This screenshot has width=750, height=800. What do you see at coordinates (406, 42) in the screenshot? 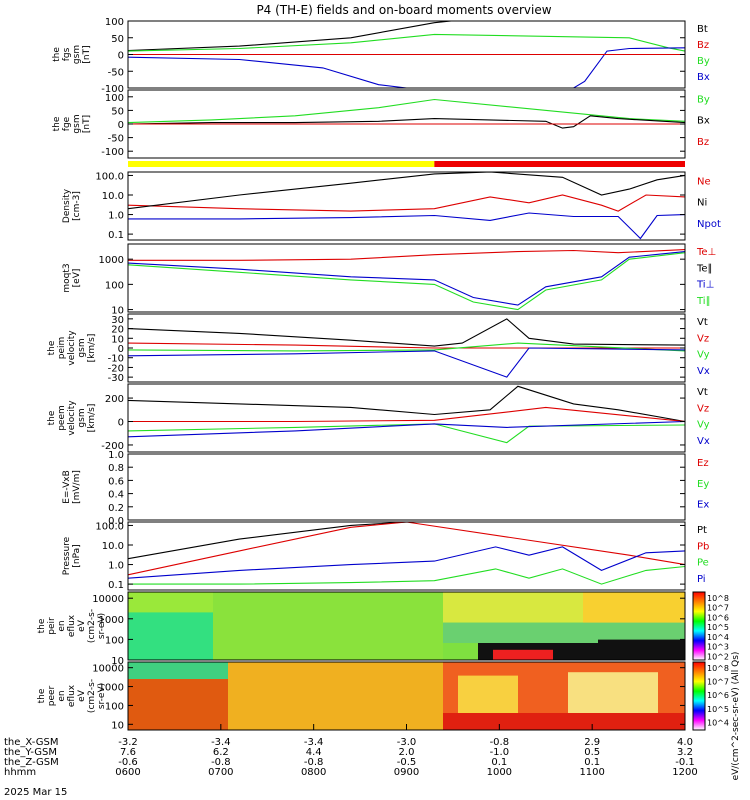
I see `series-by-line` at bounding box center [406, 42].